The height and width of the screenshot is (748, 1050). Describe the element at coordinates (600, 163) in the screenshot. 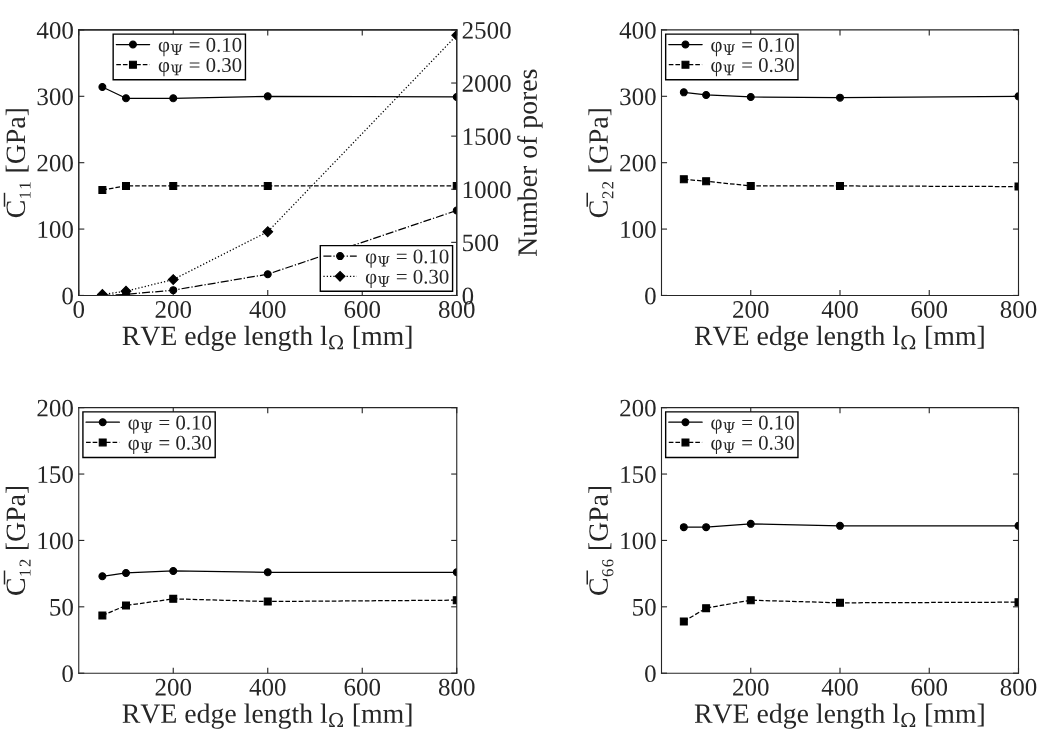

I see `y-axis-title: C̅₂₂ [GPa]` at that location.